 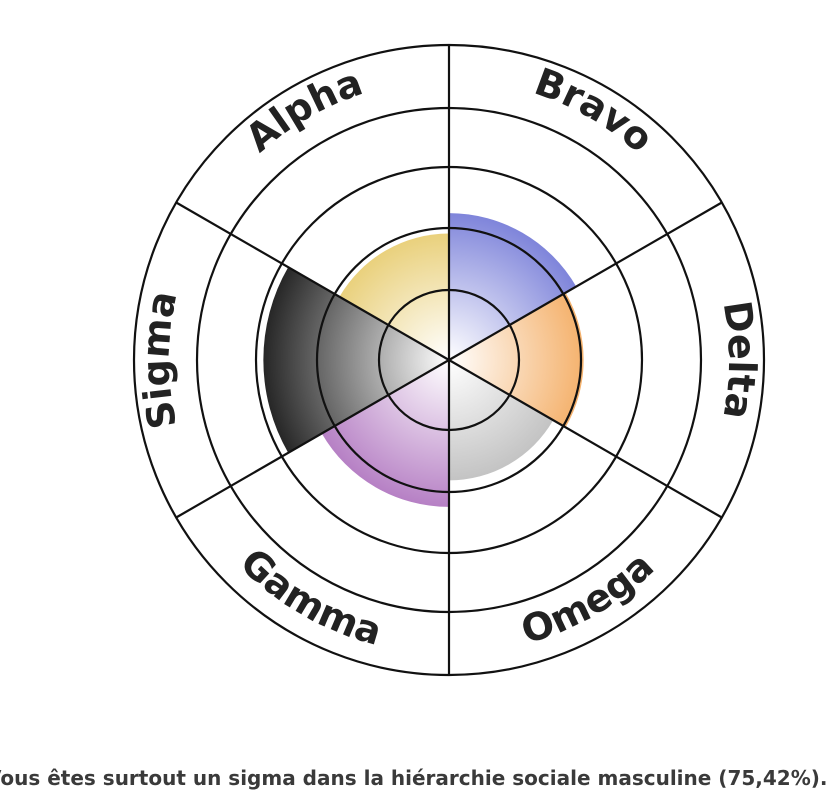 I want to click on sector-sigma, so click(x=356, y=360).